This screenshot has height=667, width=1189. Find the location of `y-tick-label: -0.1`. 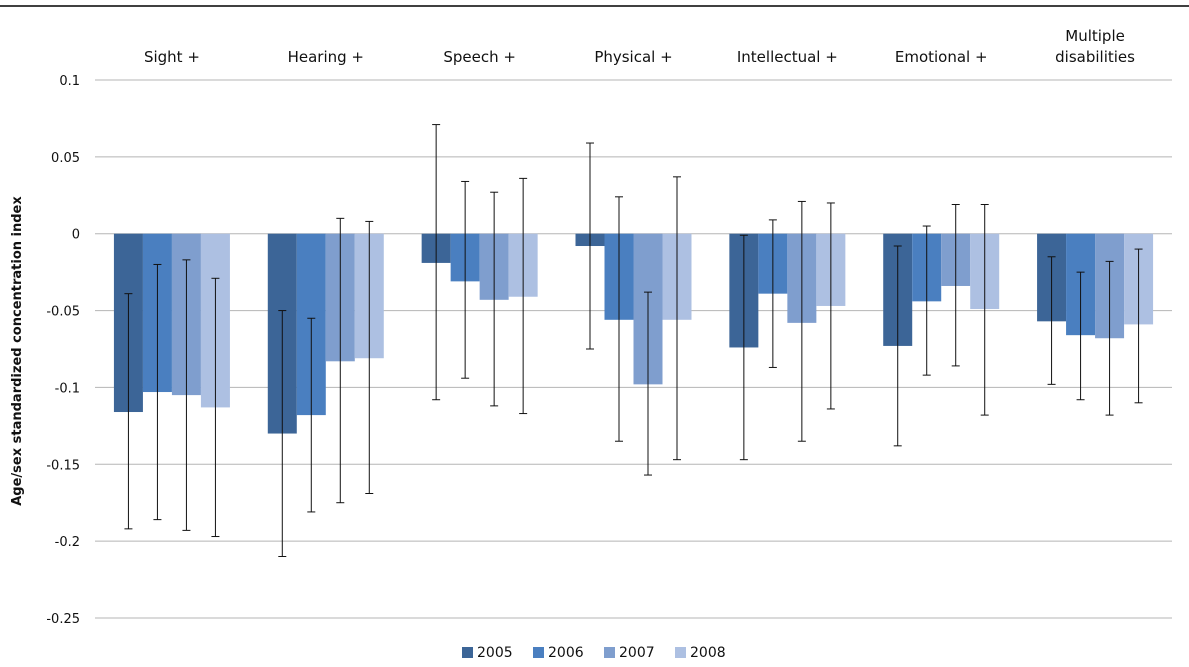

y-tick-label: -0.1 is located at coordinates (67, 388).